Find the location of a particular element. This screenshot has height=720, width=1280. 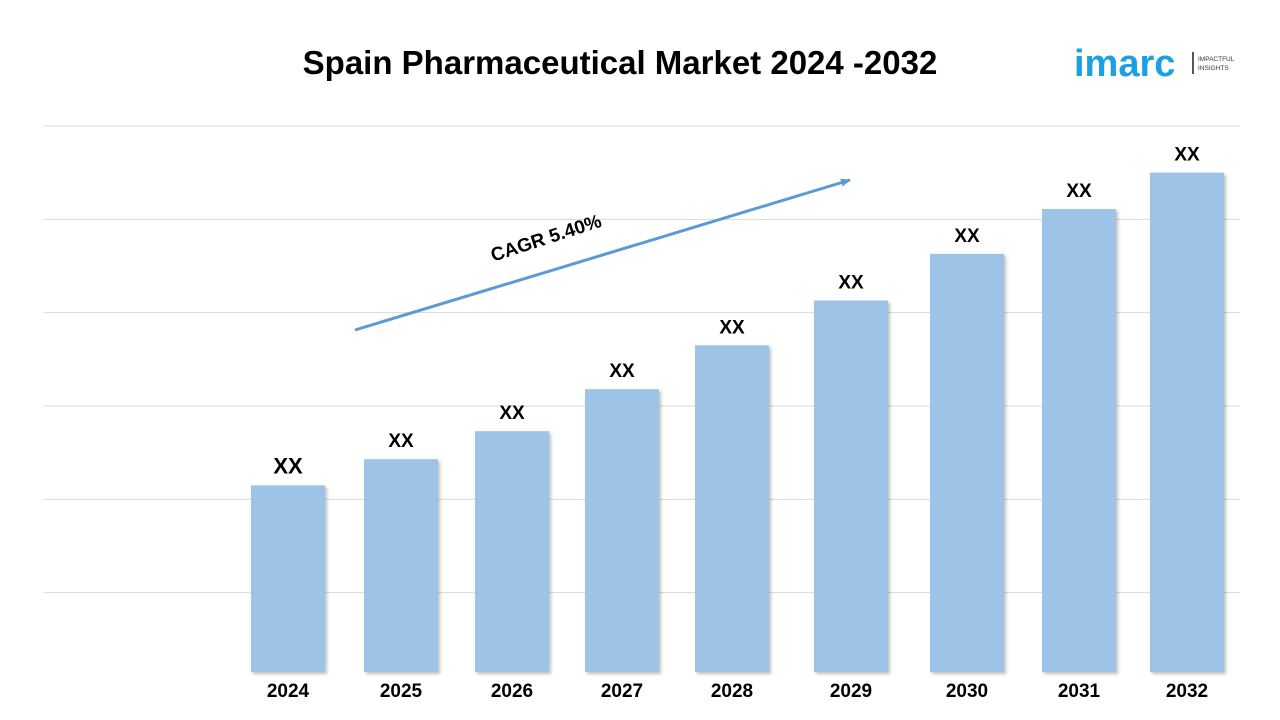

bar-2029 is located at coordinates (851, 486).